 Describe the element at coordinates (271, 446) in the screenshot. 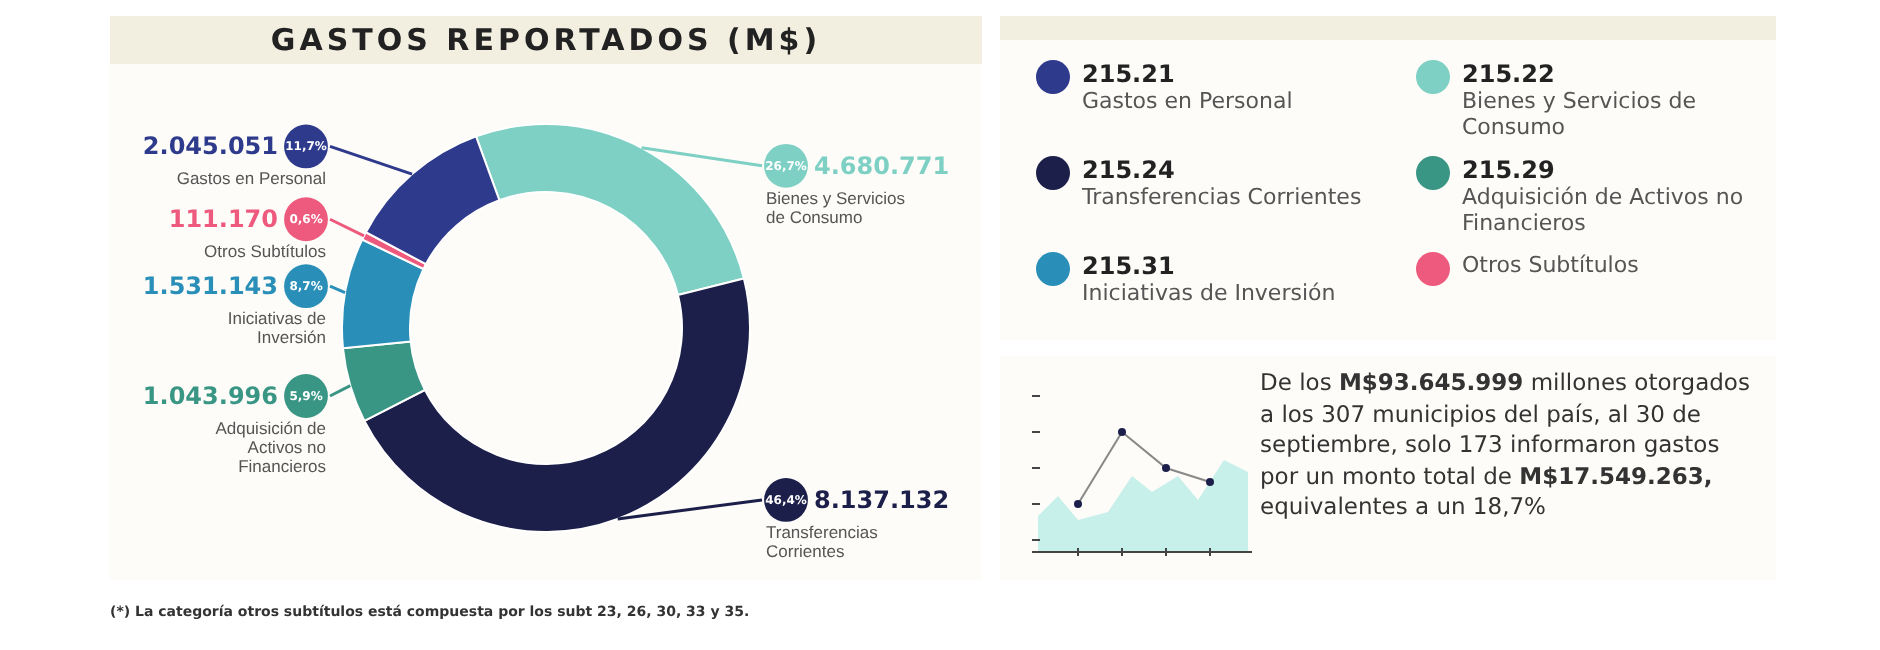

I see `slice-label: Adquisición de Activos no Financieros` at that location.